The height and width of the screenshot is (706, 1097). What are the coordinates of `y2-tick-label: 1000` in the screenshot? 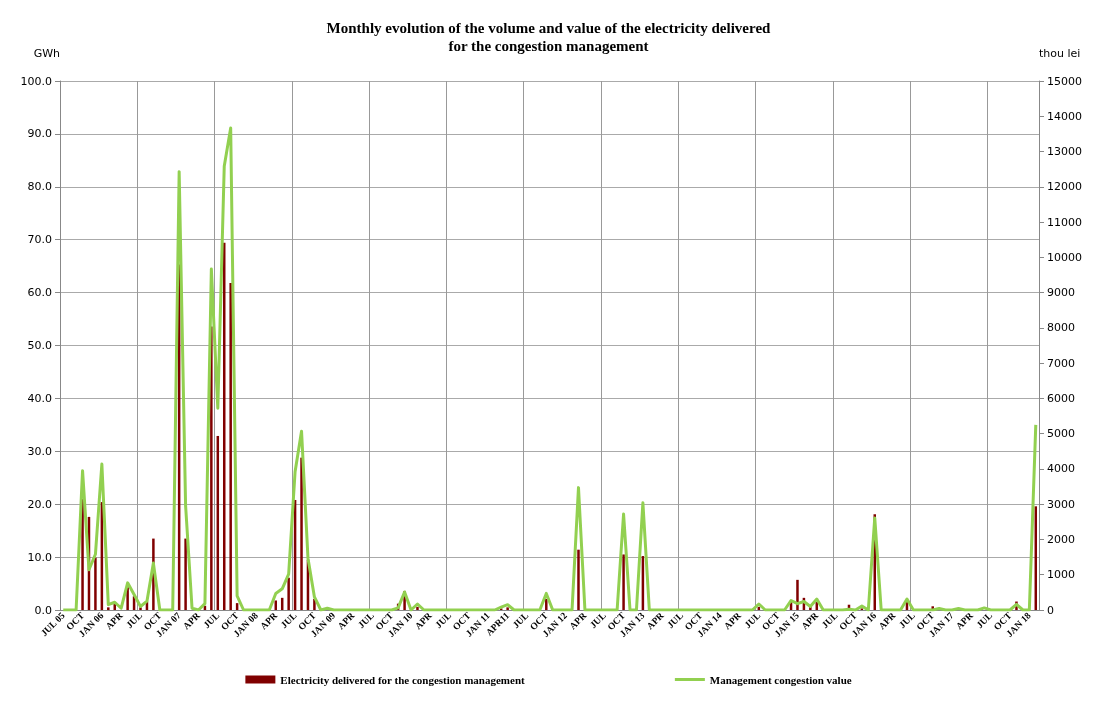 It's located at (1061, 575).